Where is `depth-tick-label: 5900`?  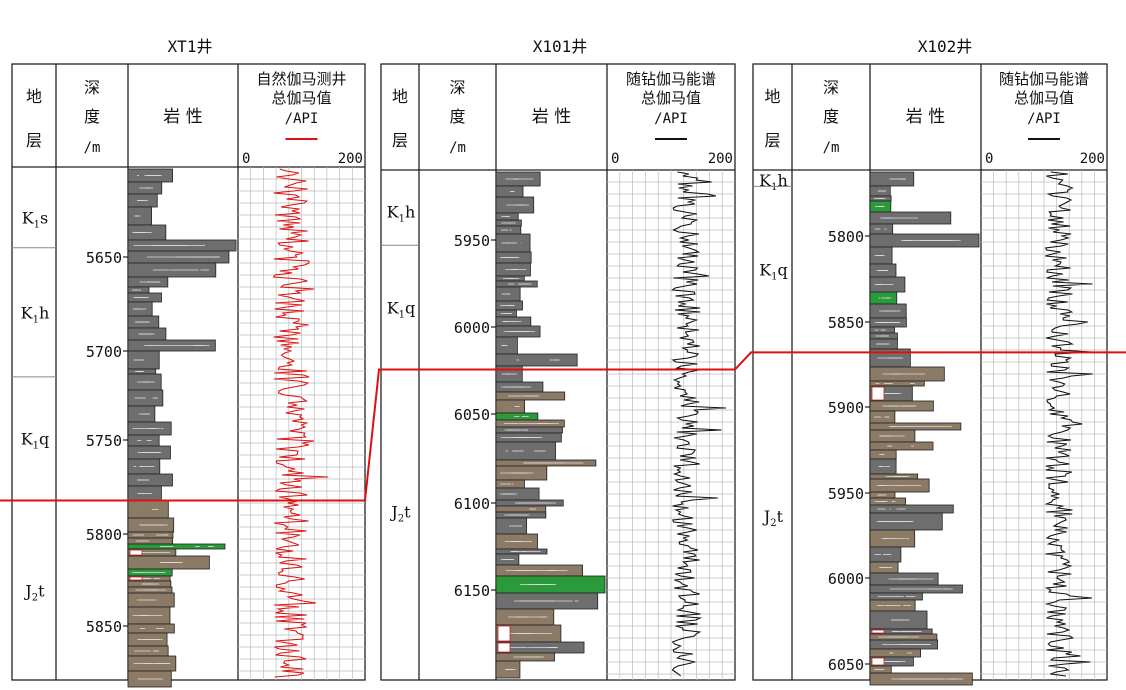 depth-tick-label: 5900 is located at coordinates (846, 408).